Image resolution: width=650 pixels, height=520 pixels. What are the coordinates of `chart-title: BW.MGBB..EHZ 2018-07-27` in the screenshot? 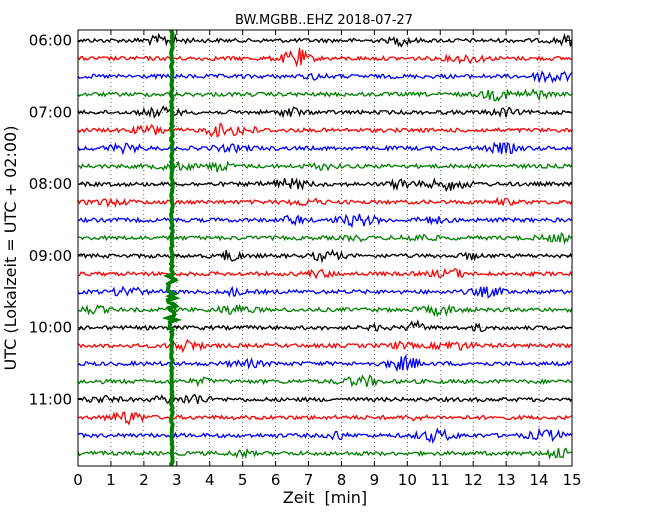 It's located at (324, 20).